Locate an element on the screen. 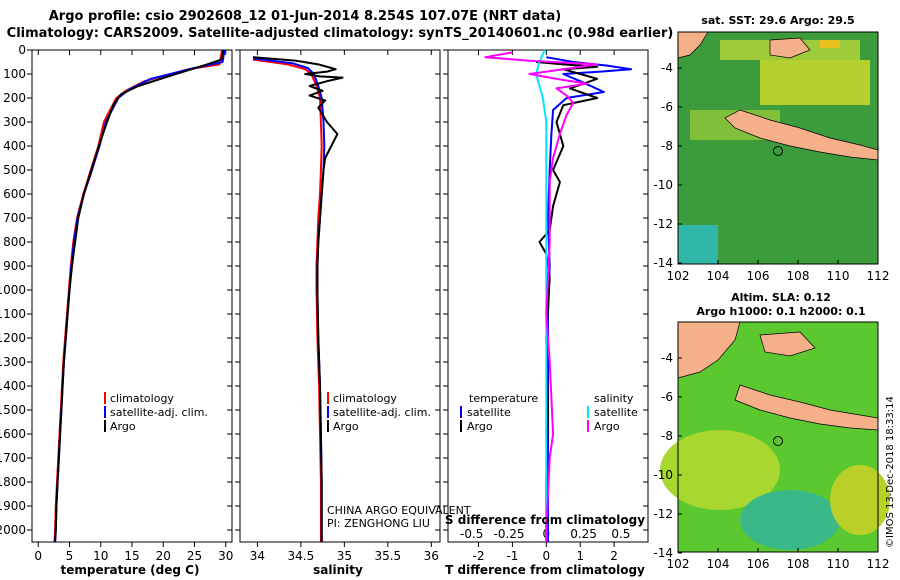  temperature-xlabel: temperature (deg C) is located at coordinates (130, 570).